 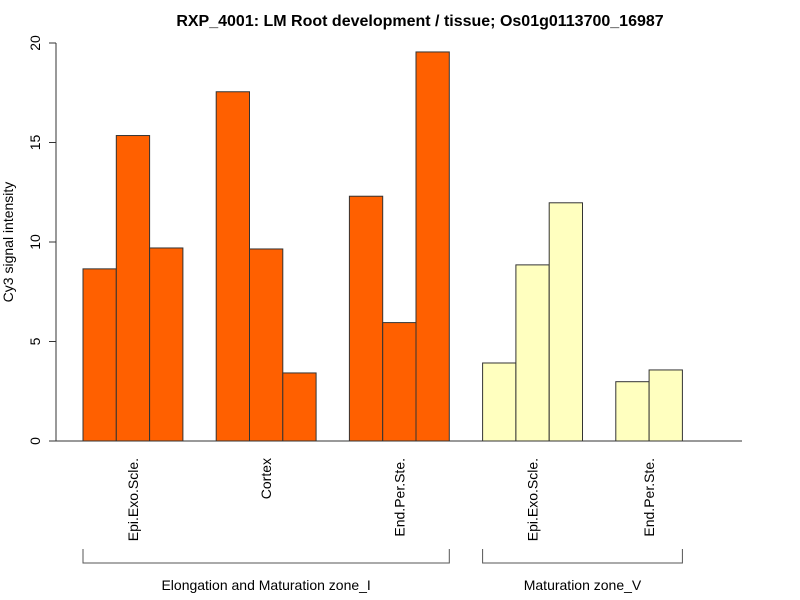 What do you see at coordinates (583, 585) in the screenshot?
I see `group-label: Maturation zone_V` at bounding box center [583, 585].